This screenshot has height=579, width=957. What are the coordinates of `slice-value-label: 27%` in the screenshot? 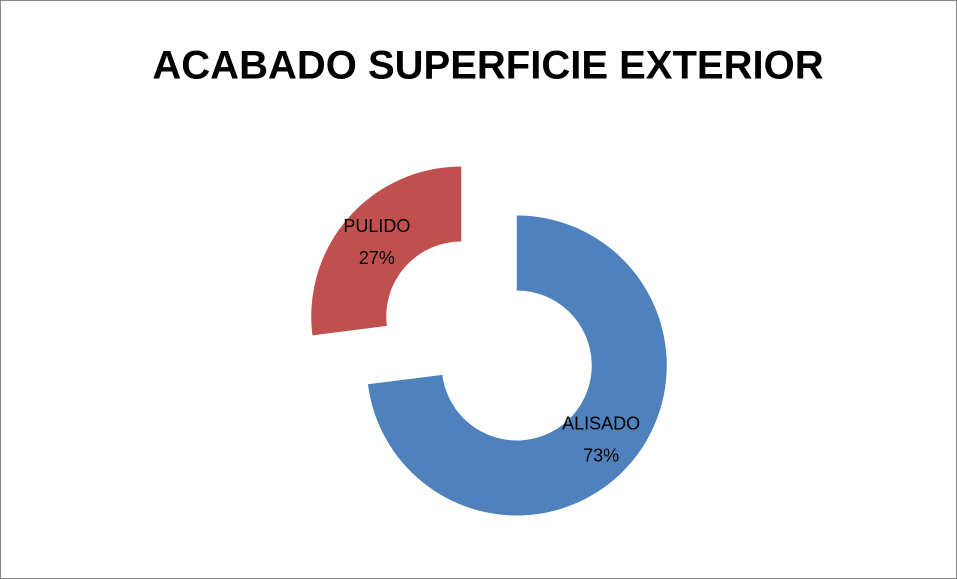 It's located at (377, 258).